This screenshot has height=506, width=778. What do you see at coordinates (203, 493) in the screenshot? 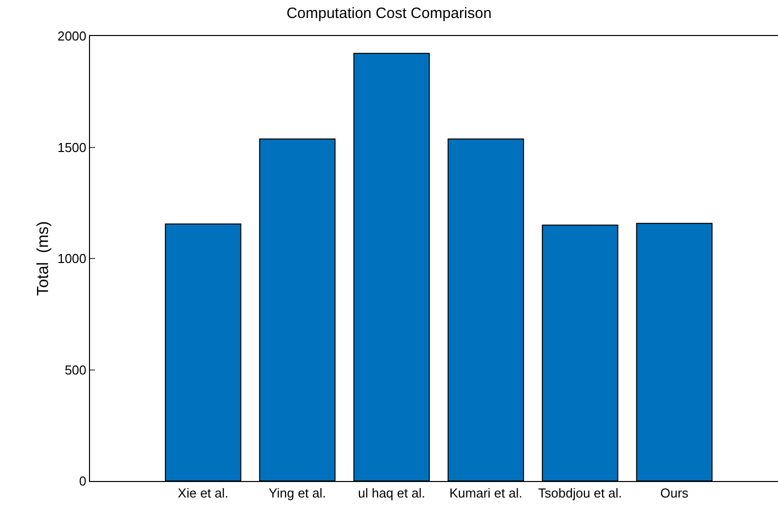
I see `x-tick-label: Xie et al.` at bounding box center [203, 493].